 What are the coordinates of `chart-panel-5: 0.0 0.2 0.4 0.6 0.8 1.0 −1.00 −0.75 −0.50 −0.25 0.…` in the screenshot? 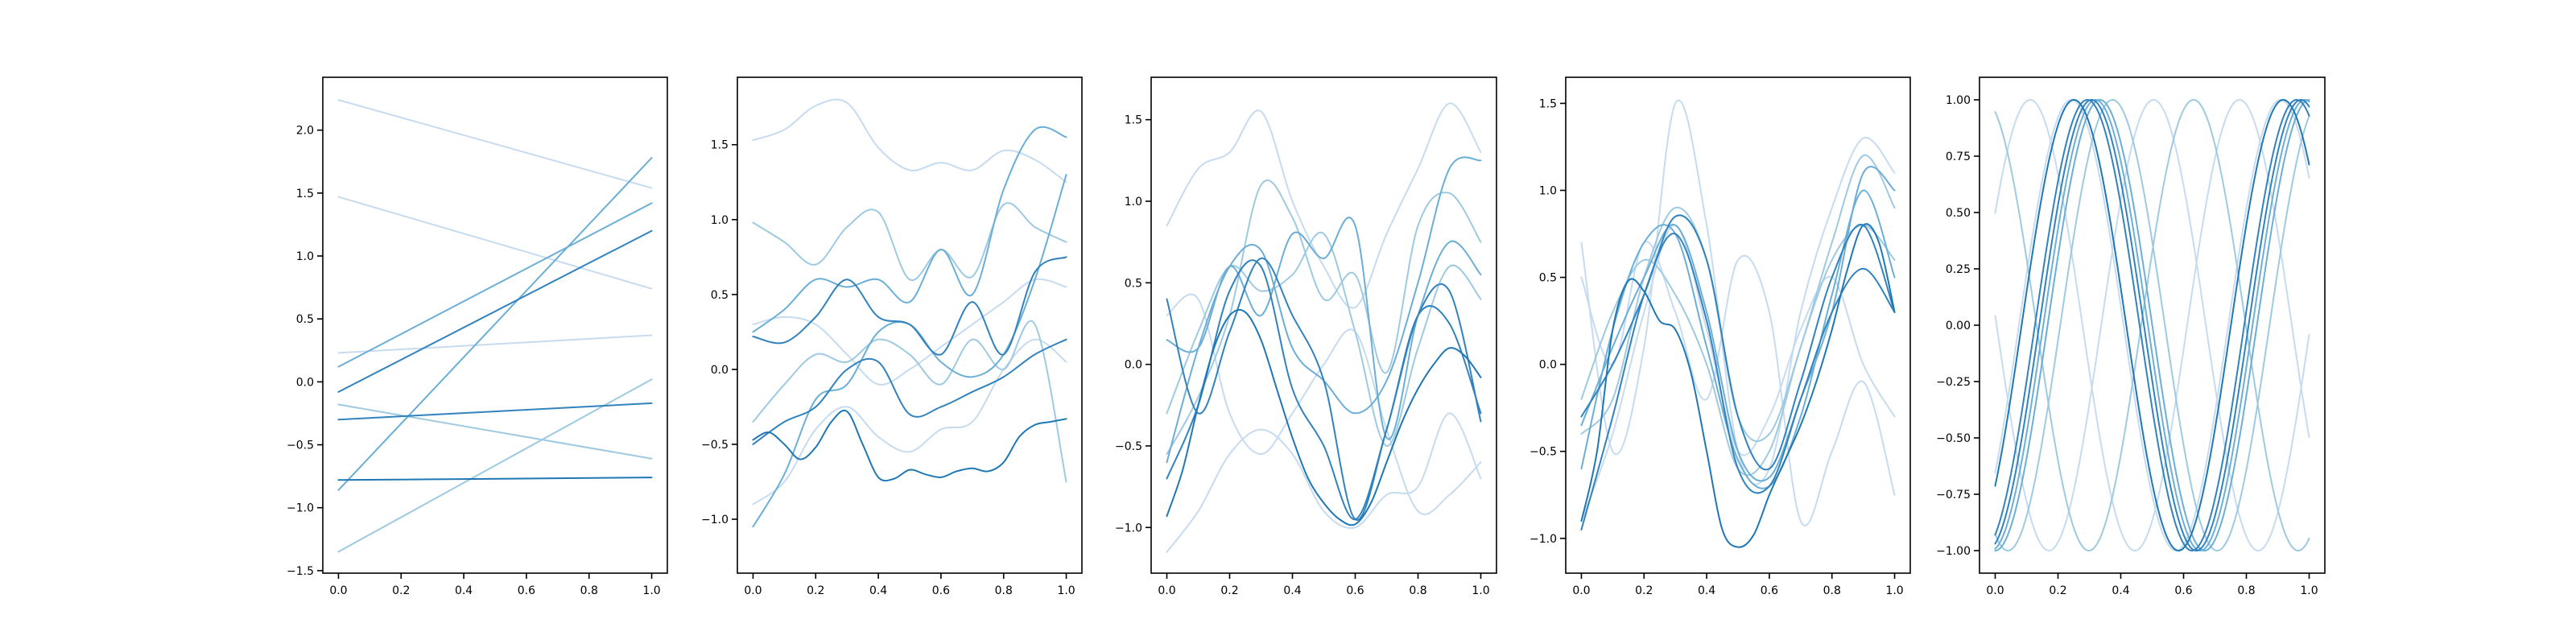 It's located at (2131, 336).